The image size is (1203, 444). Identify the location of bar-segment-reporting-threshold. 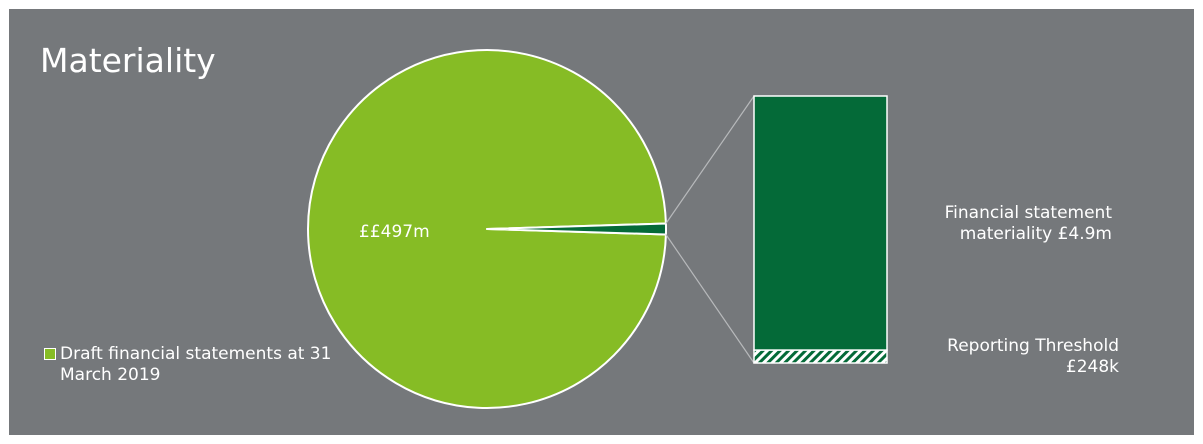
(820, 356).